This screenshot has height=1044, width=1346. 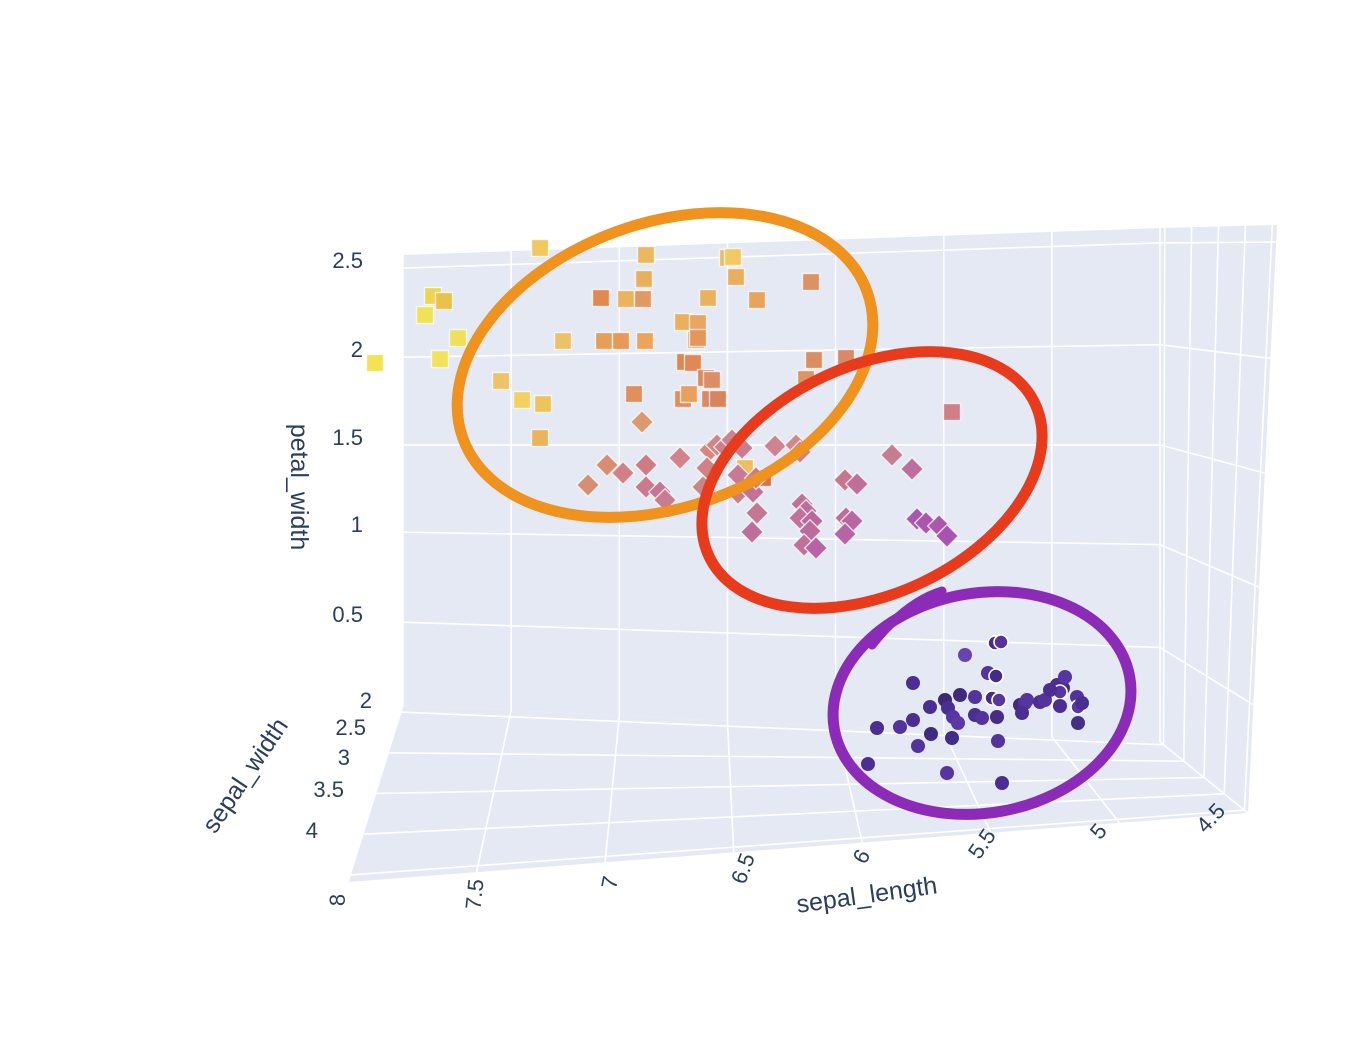 I want to click on x-axis-tick-label: 7, so click(x=609, y=882).